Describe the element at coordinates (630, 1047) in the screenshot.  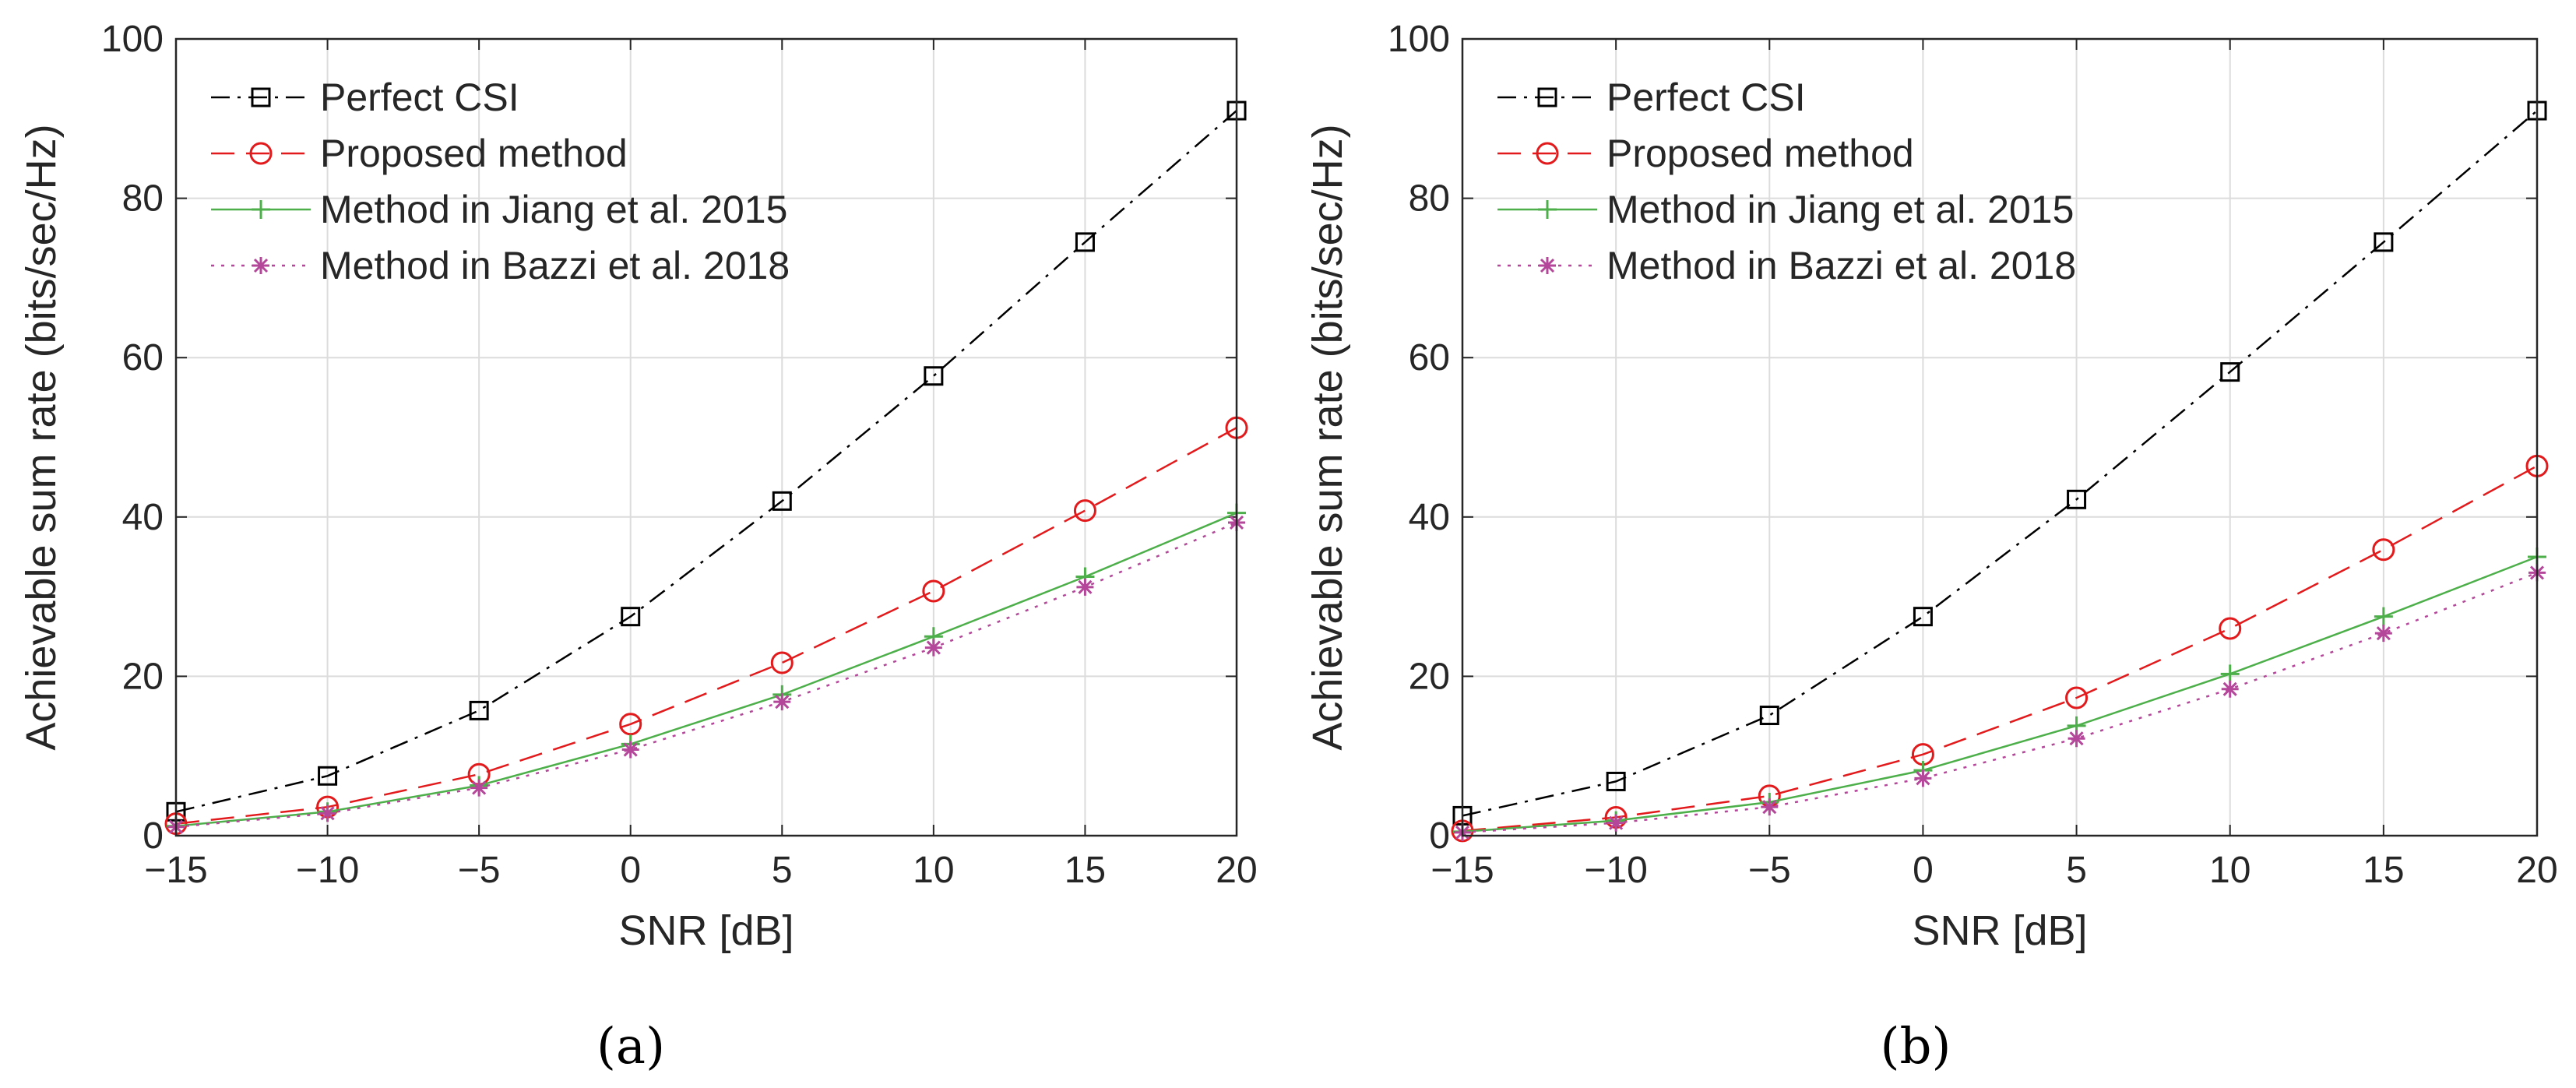
I see `figure-caption: (a)` at that location.